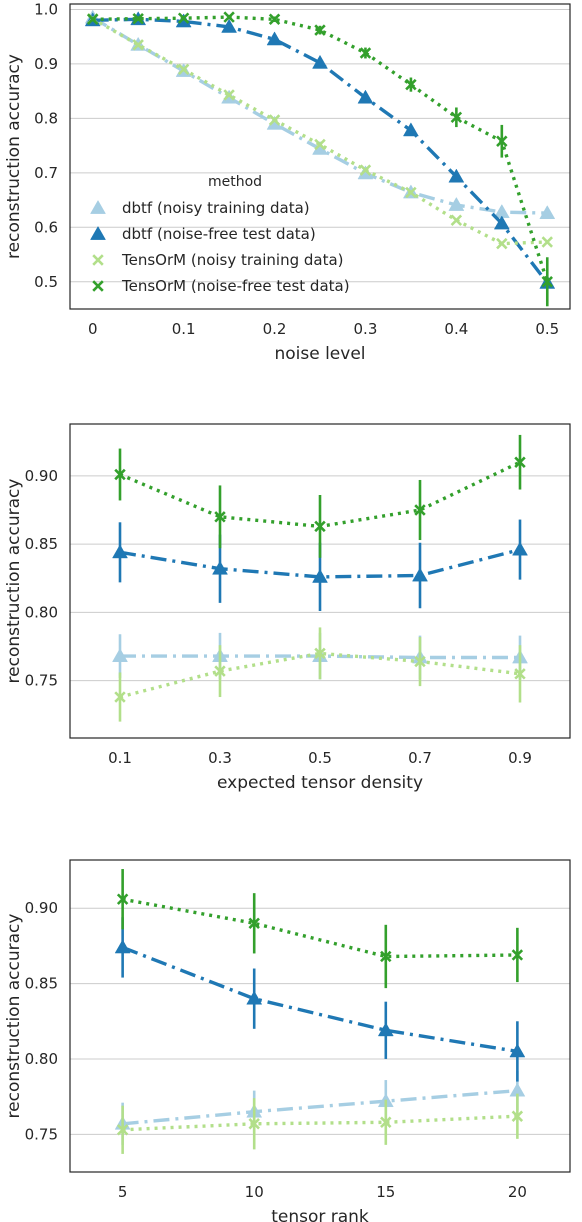 The height and width of the screenshot is (1222, 582). I want to click on y-tick-label: 0.8, so click(46, 118).